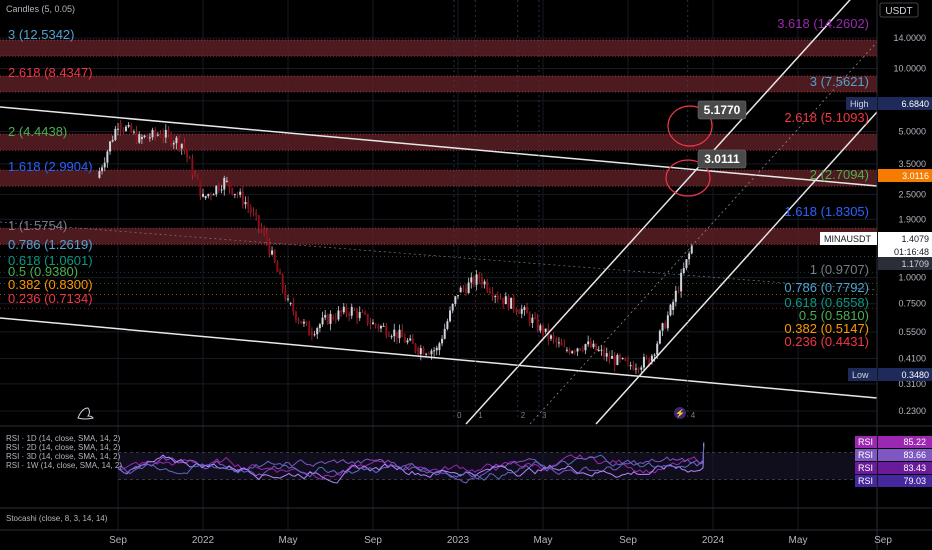  I want to click on fib-left-label-7: 0.5 (0.9380), so click(43, 271).